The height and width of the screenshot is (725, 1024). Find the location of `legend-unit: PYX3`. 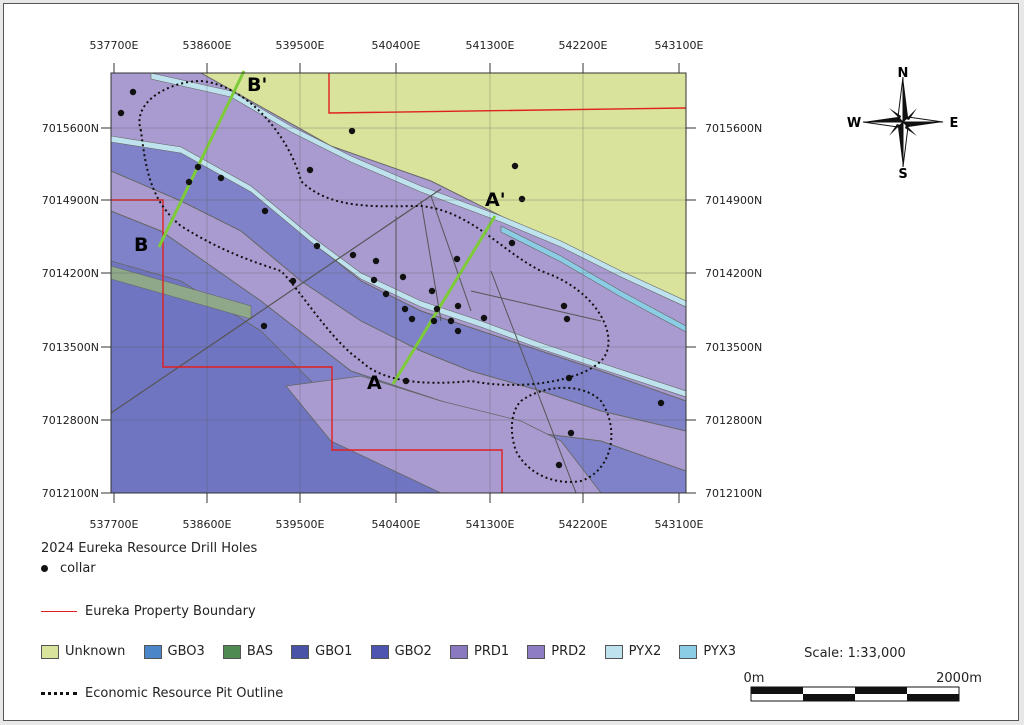

legend-unit: PYX3 is located at coordinates (707, 651).